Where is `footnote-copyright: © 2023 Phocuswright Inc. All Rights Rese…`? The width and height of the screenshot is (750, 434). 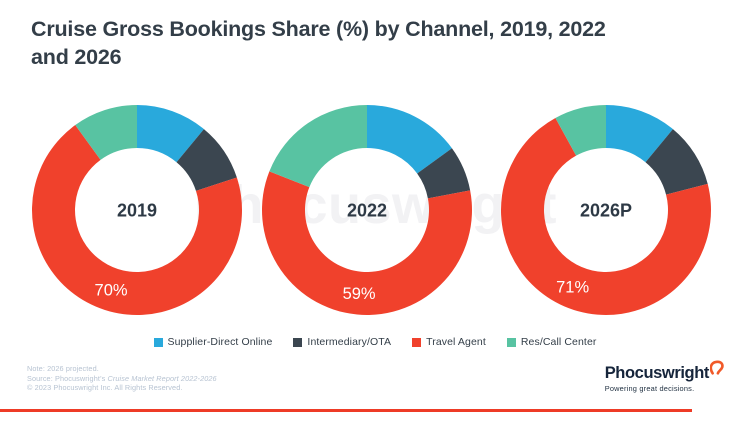
footnote-copyright: © 2023 Phocuswright Inc. All Rights Rese… is located at coordinates (105, 388).